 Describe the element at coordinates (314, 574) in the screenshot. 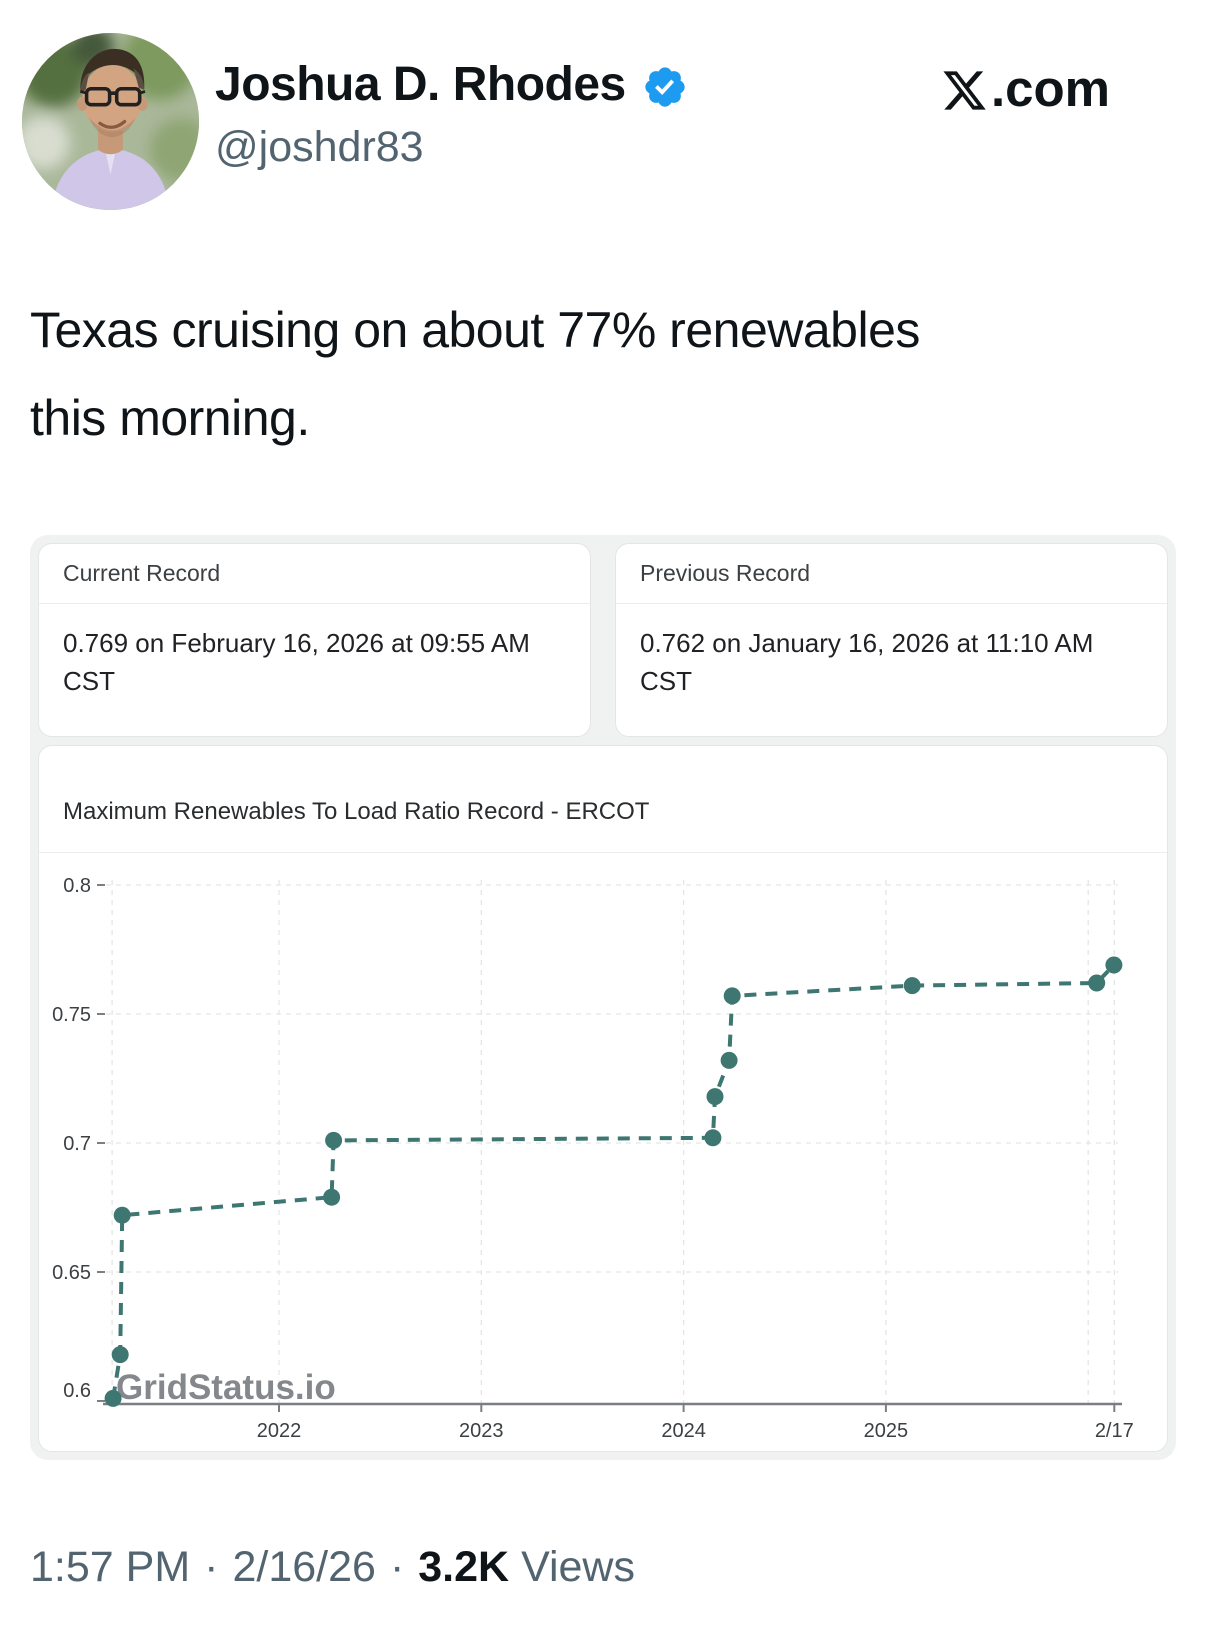

I see `current-record-title: Current Record` at that location.